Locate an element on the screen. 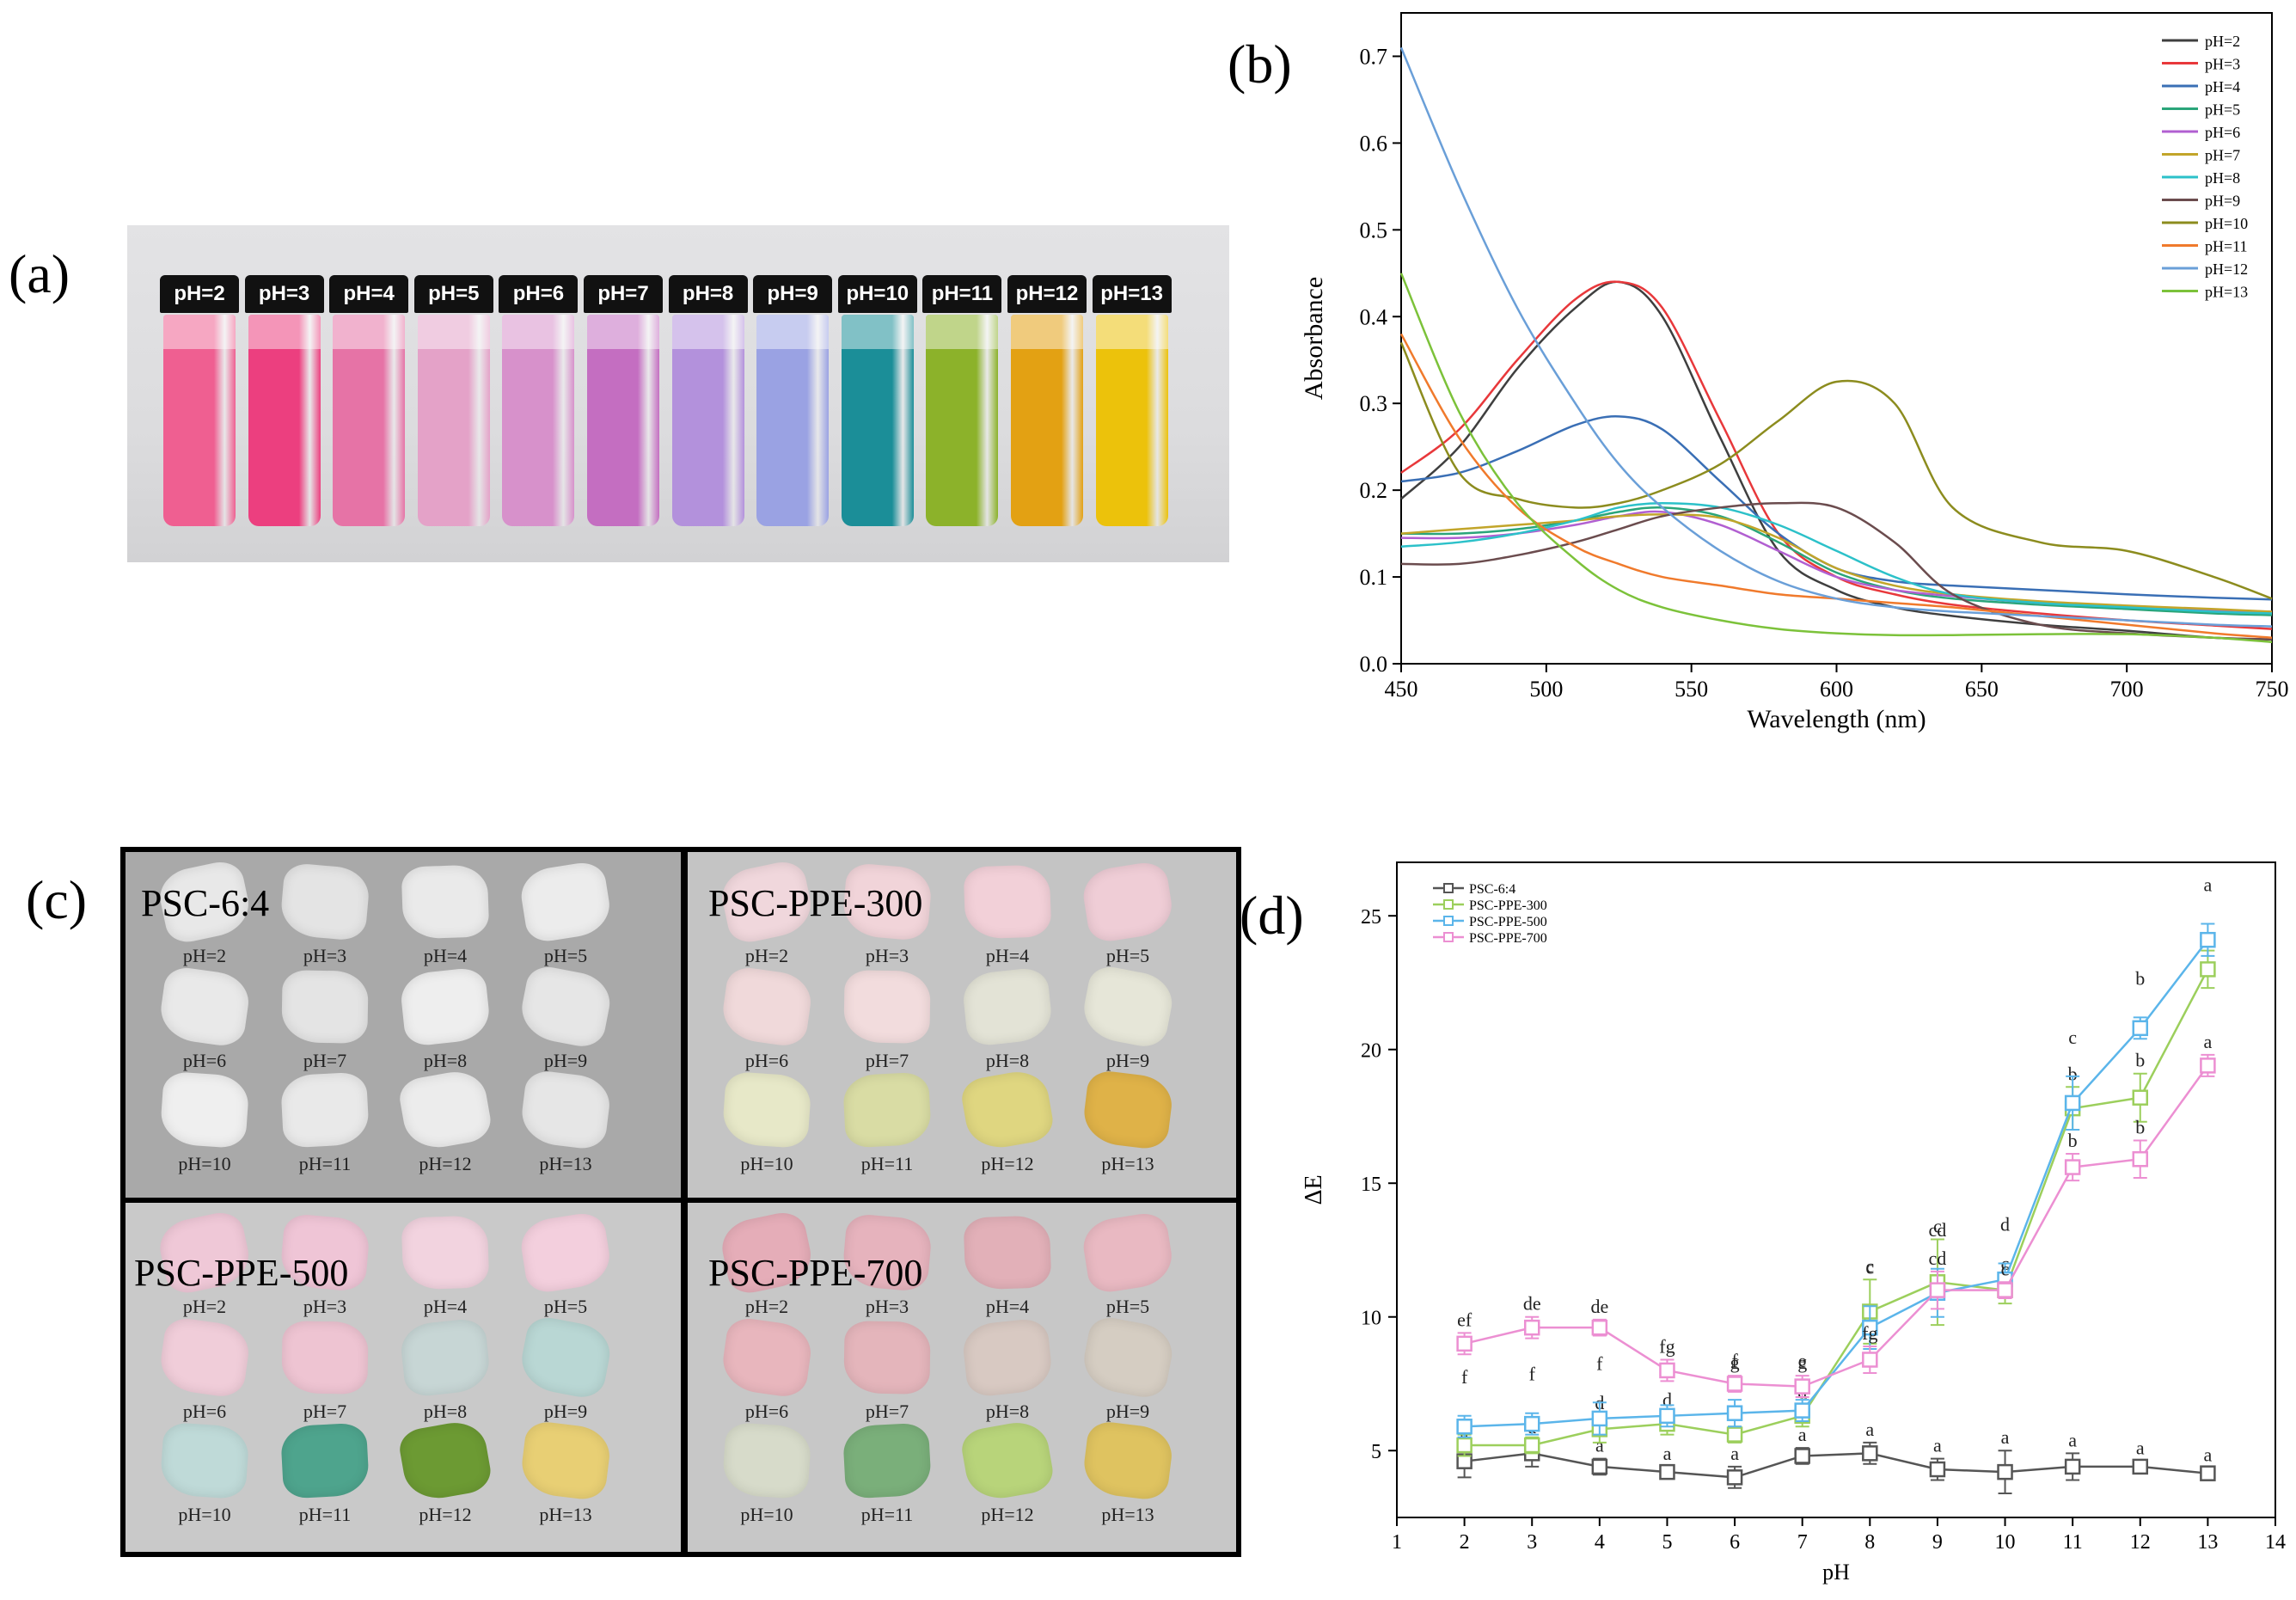 The width and height of the screenshot is (2296, 1600). vial: pH=4 is located at coordinates (369, 400).